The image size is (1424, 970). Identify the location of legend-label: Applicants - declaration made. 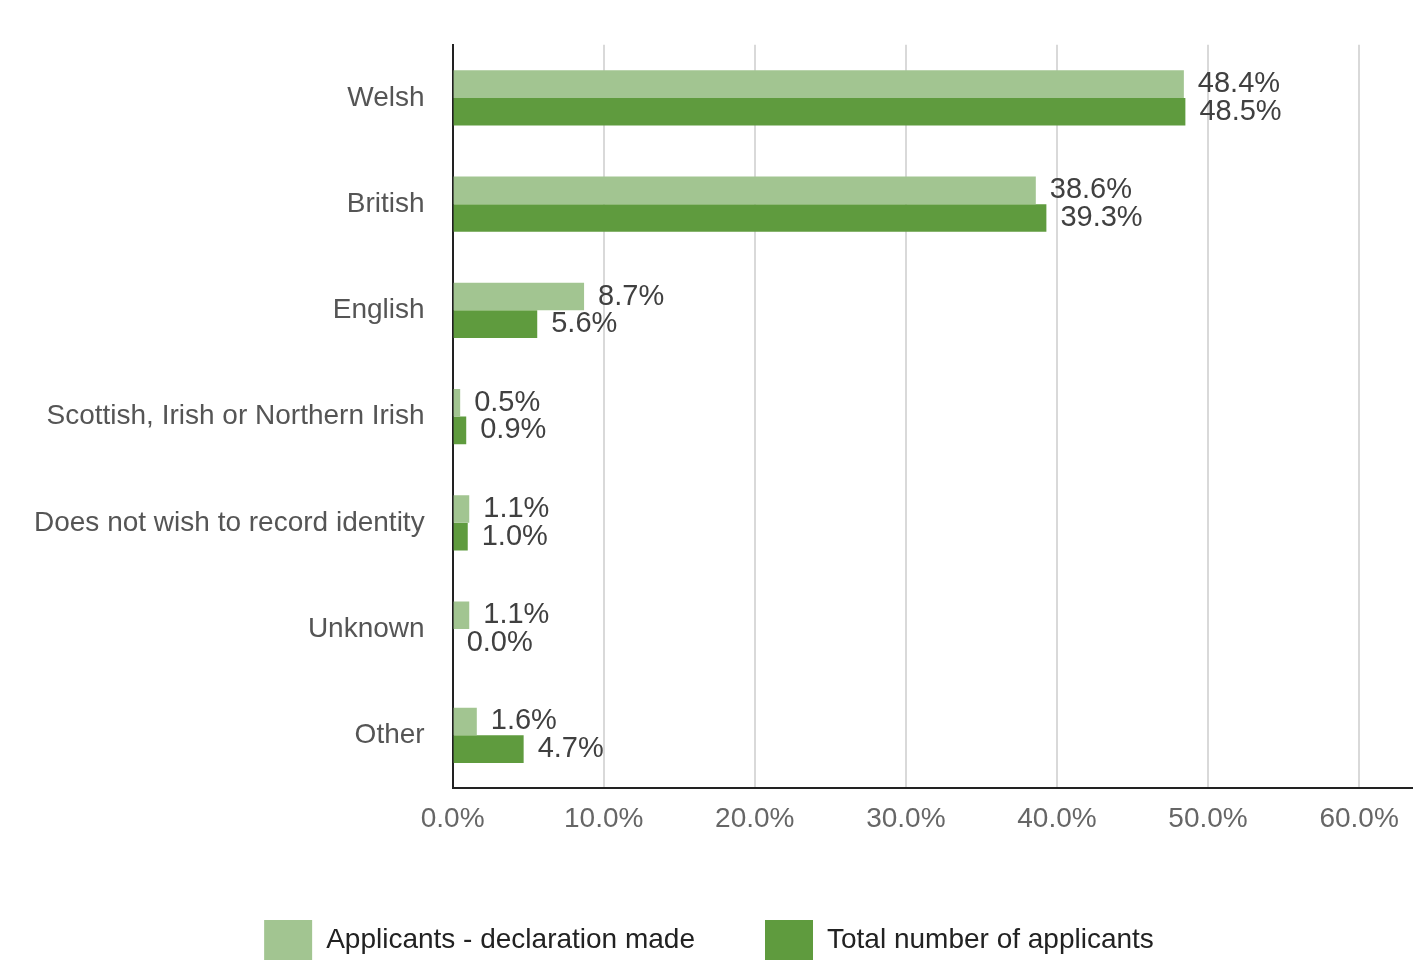
(511, 938).